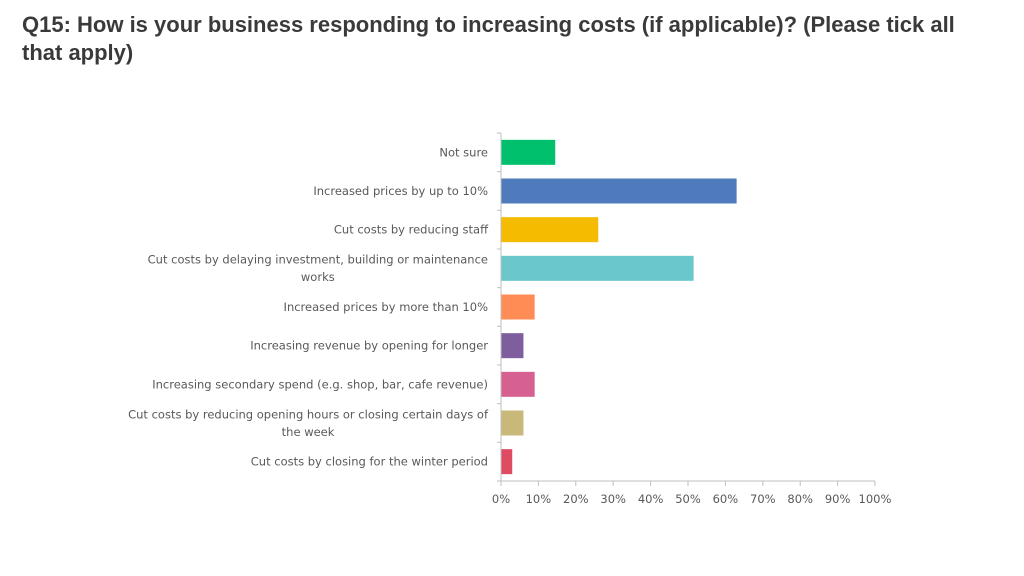 The height and width of the screenshot is (576, 1024). Describe the element at coordinates (369, 346) in the screenshot. I see `category-label: Increasing revenue by opening for longer` at that location.